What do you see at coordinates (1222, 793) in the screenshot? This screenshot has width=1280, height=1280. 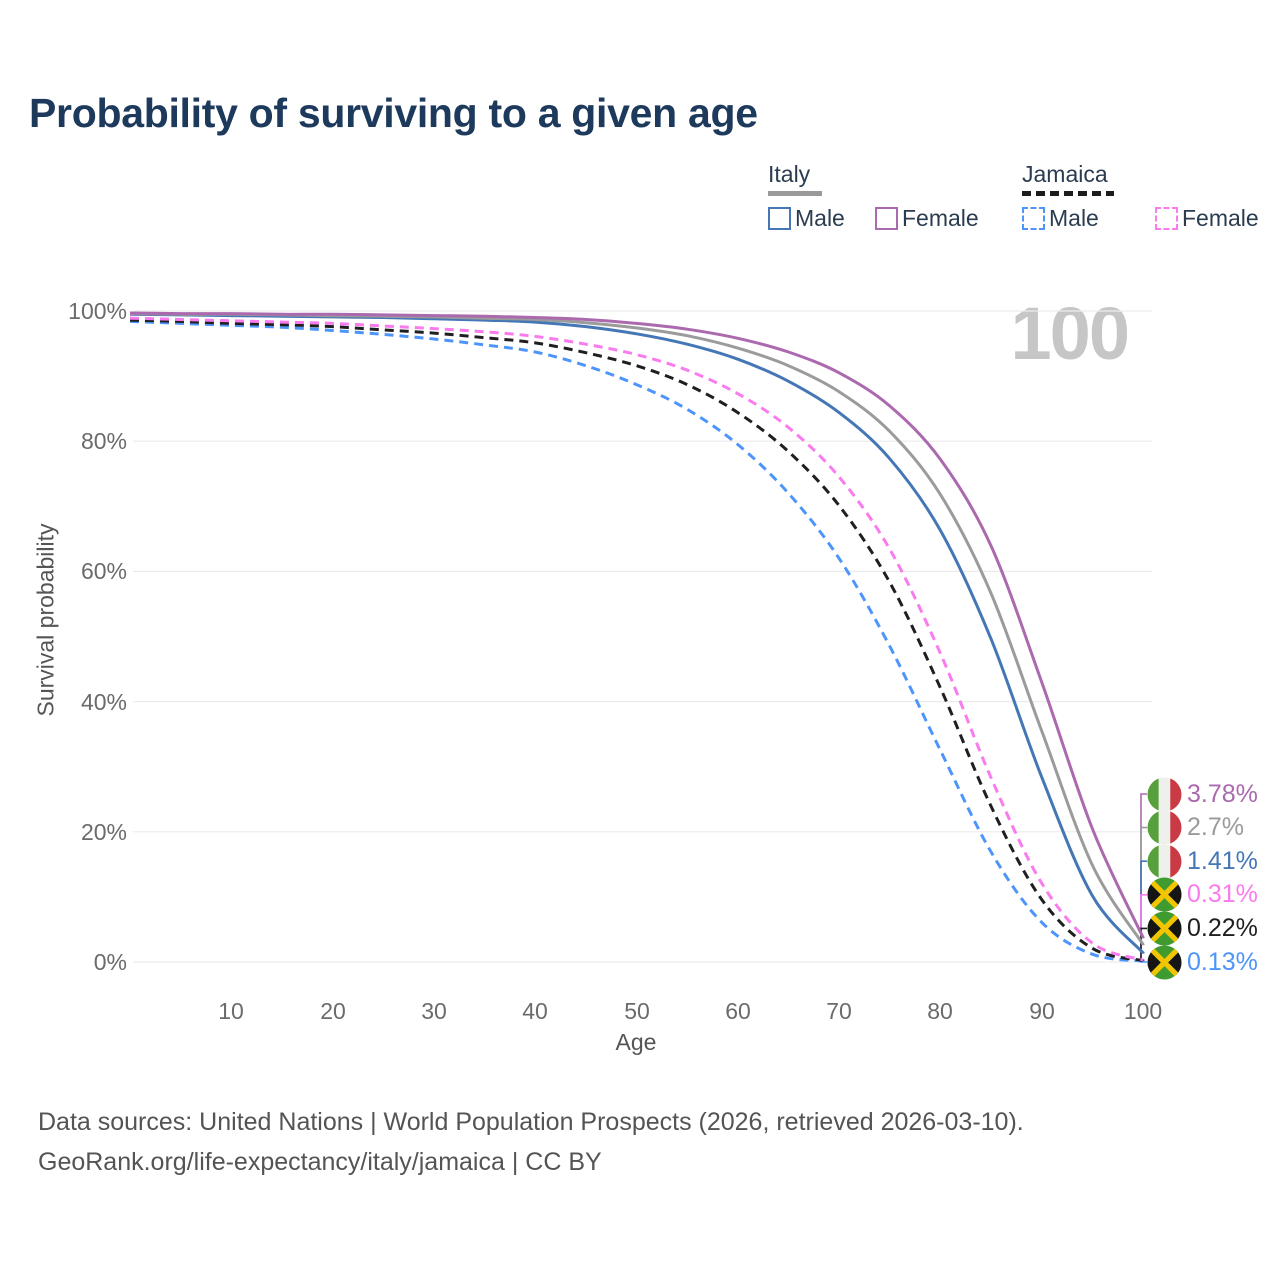 I see `end-label-value: 3.78%` at bounding box center [1222, 793].